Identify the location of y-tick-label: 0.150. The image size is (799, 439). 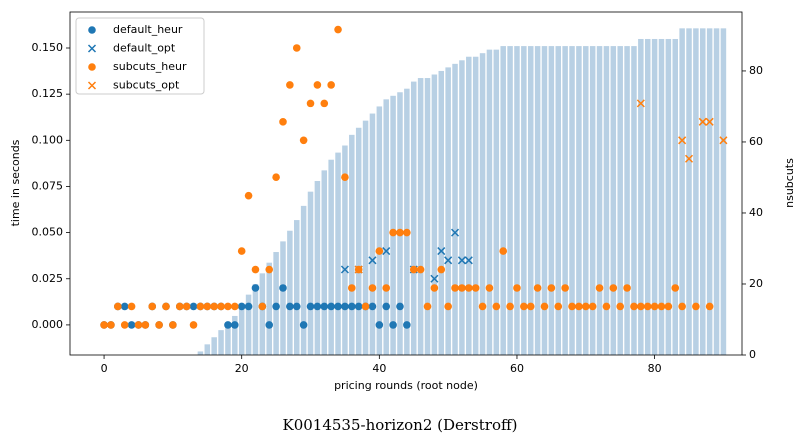
(48, 47).